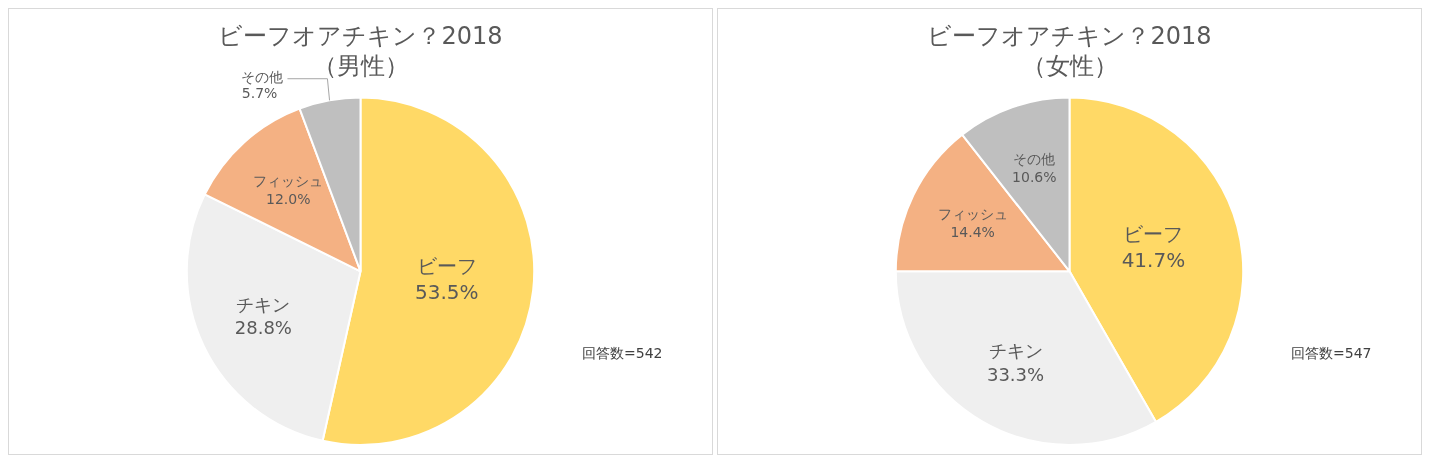  What do you see at coordinates (259, 93) in the screenshot?
I see `data-label: 5.7%` at bounding box center [259, 93].